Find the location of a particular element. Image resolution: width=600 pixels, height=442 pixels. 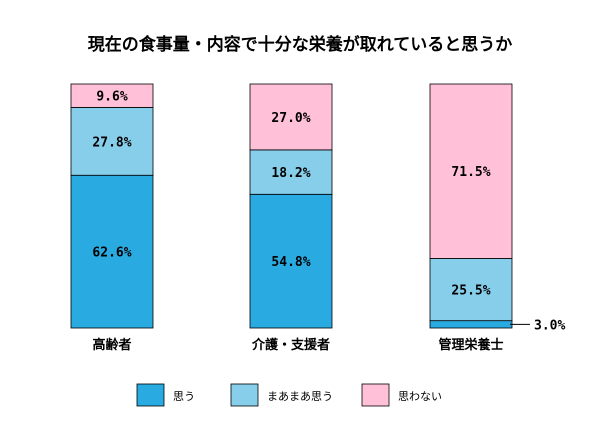

data-label-0-1: 27.8% is located at coordinates (111, 142).